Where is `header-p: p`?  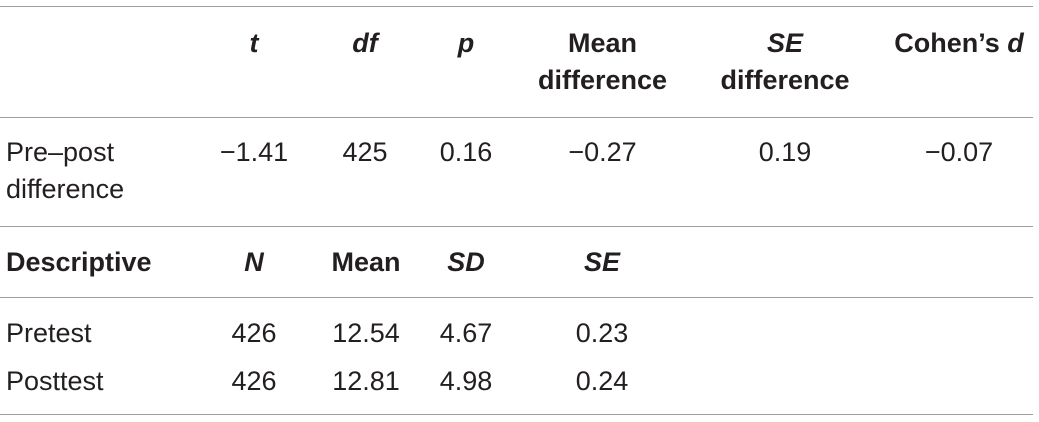 header-p: p is located at coordinates (466, 43).